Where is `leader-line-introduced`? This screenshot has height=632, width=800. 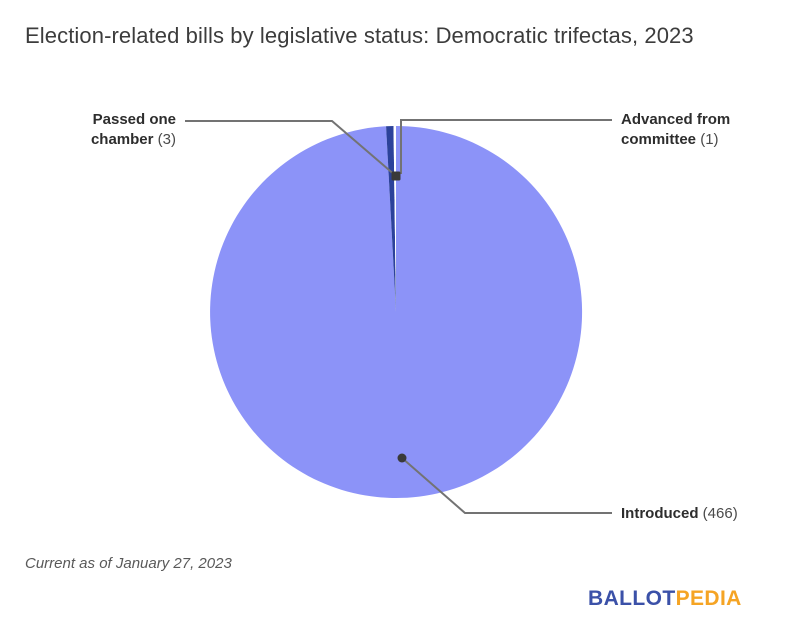
leader-line-introduced is located at coordinates (506, 485).